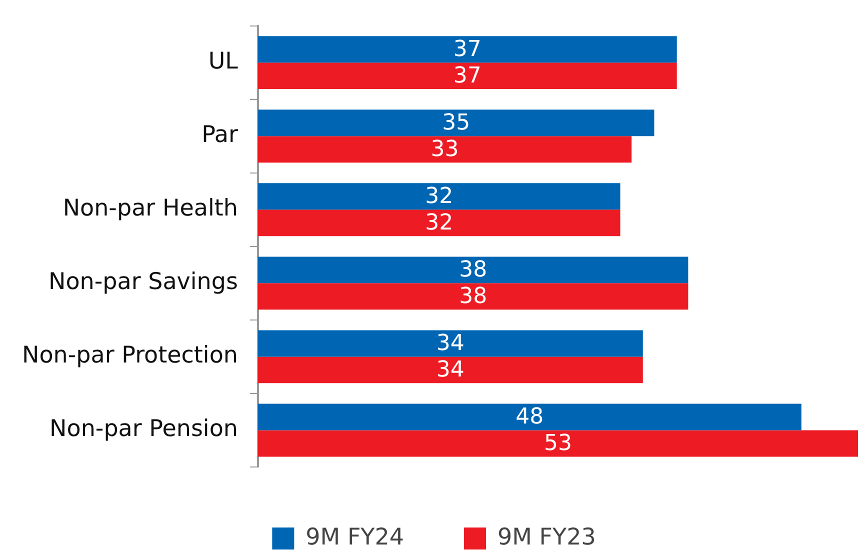 The height and width of the screenshot is (560, 864). What do you see at coordinates (143, 282) in the screenshot?
I see `y-tick-label: Non-par Savings` at bounding box center [143, 282].